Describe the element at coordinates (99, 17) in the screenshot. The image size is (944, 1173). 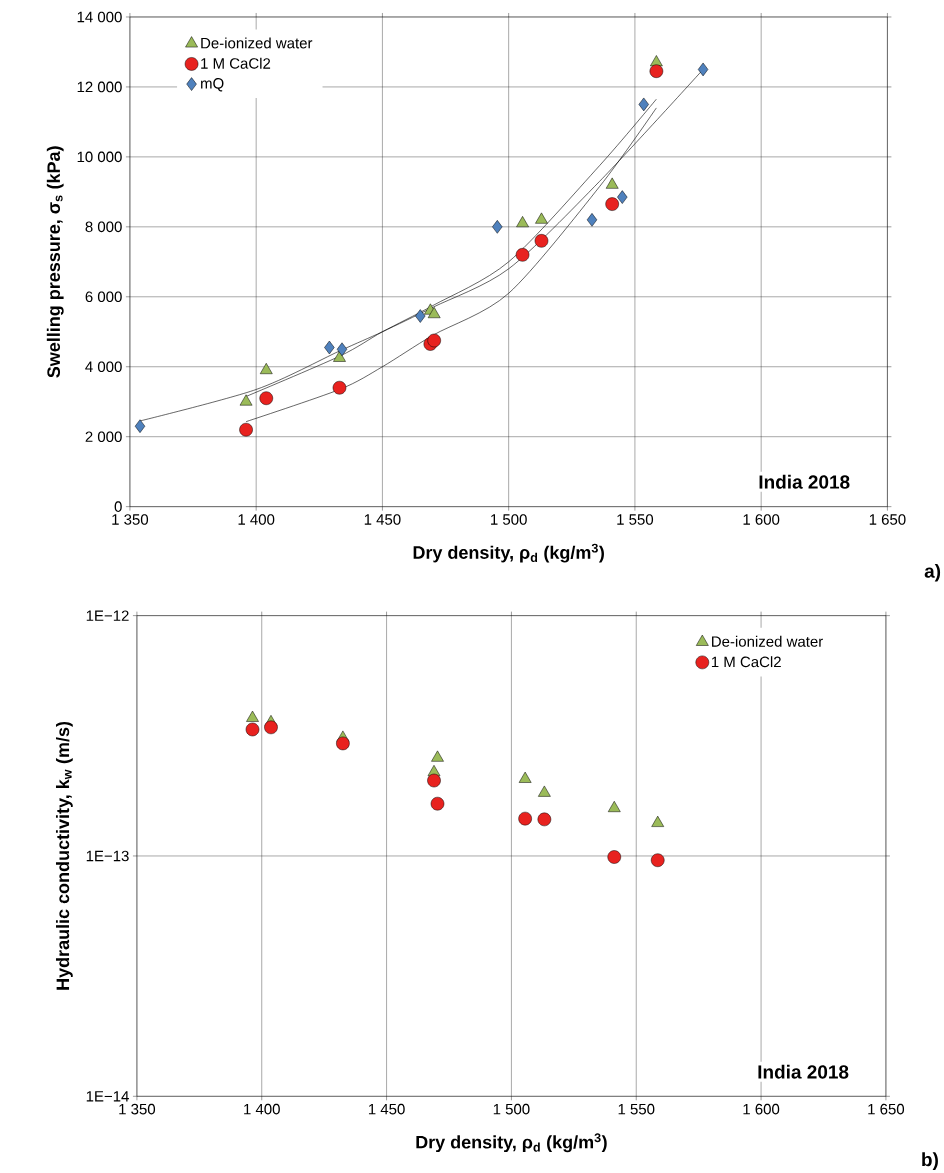
I see `y-tick-label: 14 000` at that location.